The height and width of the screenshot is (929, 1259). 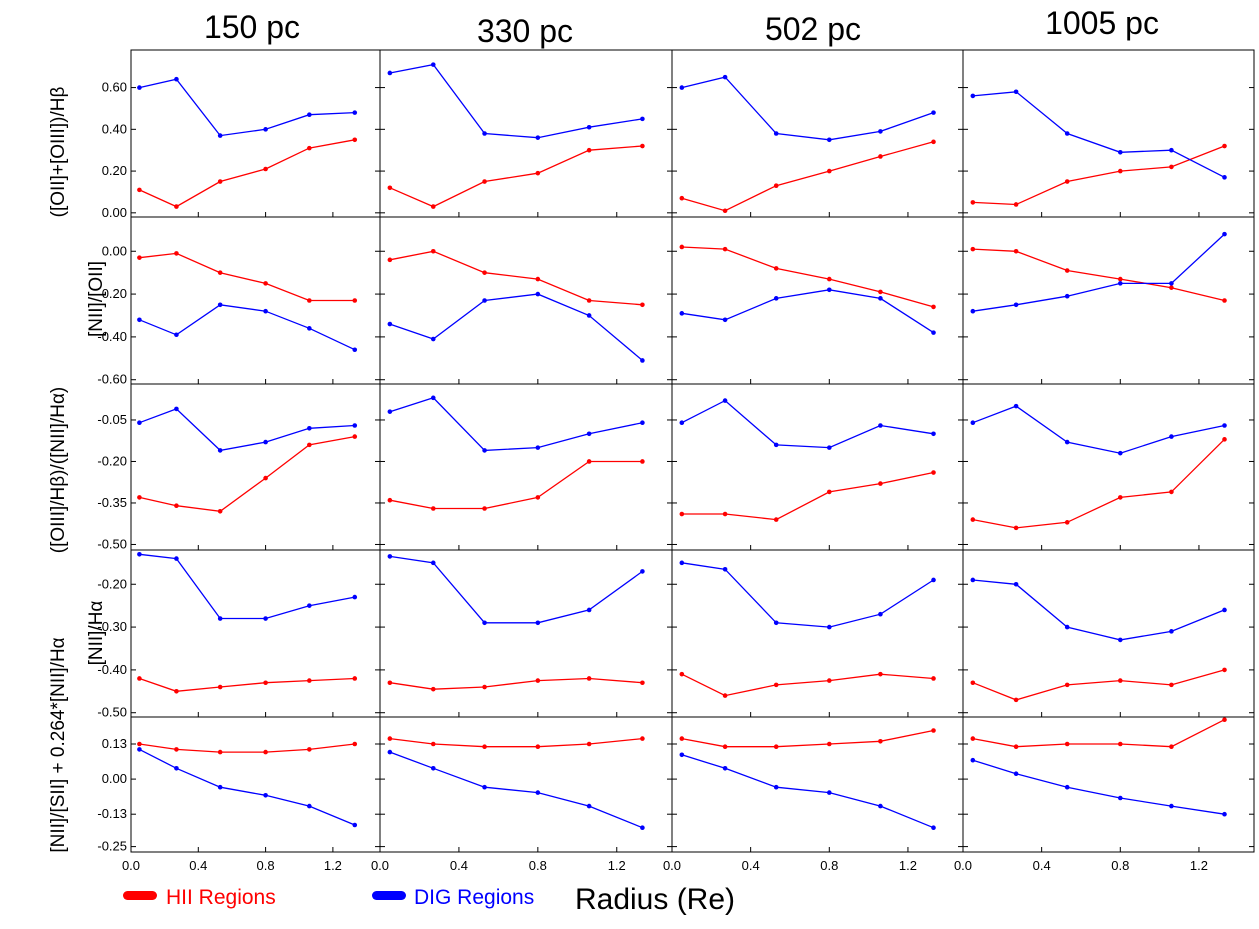 What do you see at coordinates (525, 31) in the screenshot?
I see `column-title: 330 pc` at bounding box center [525, 31].